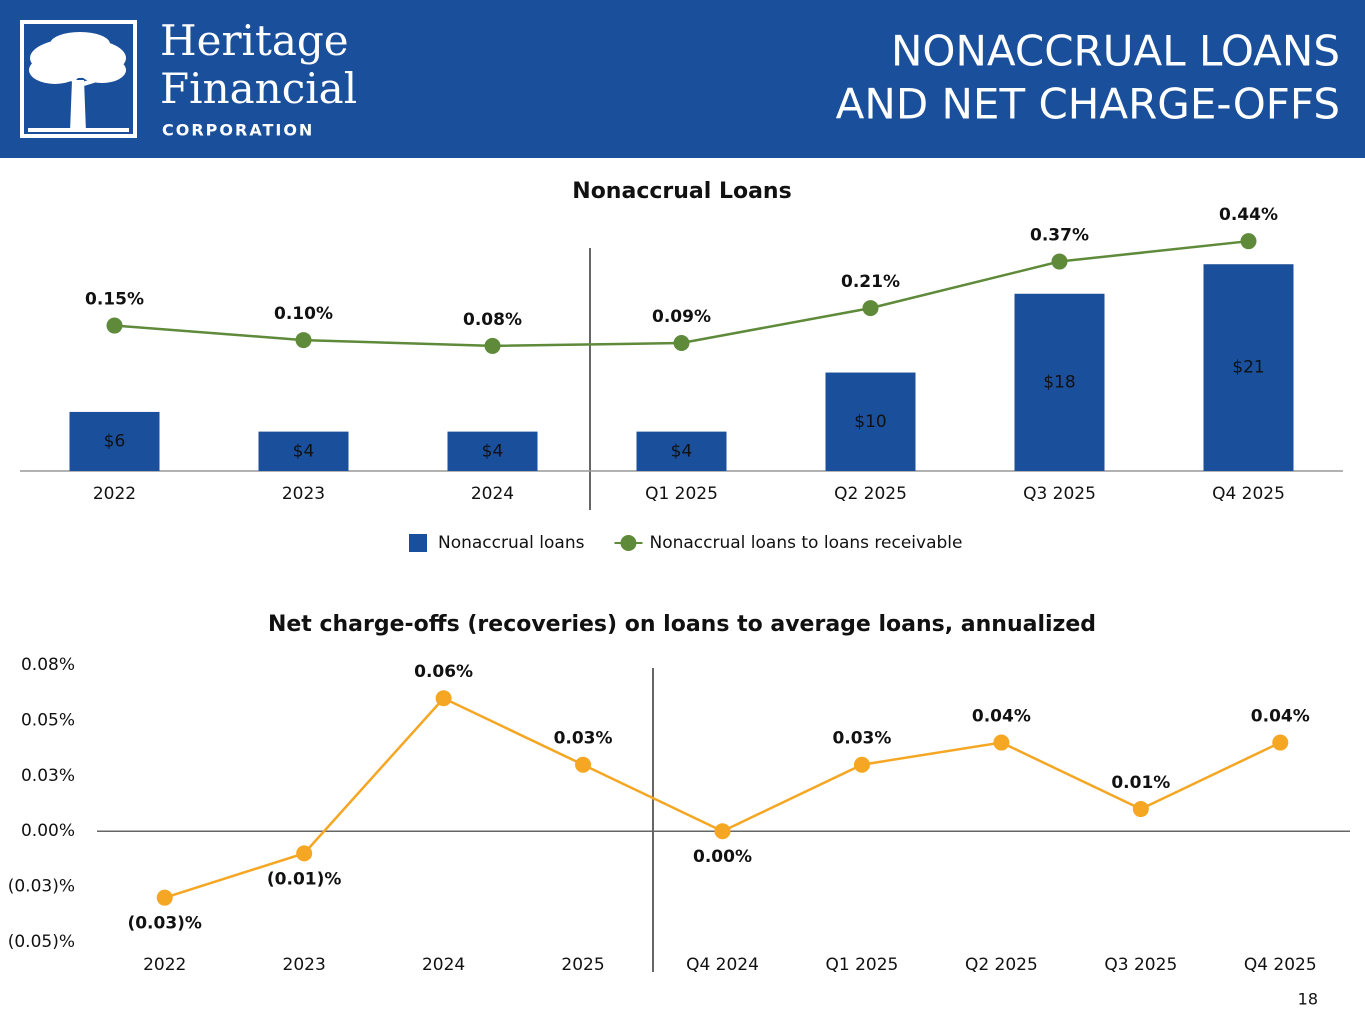 The image size is (1365, 1024). I want to click on value-label: $10, so click(870, 422).